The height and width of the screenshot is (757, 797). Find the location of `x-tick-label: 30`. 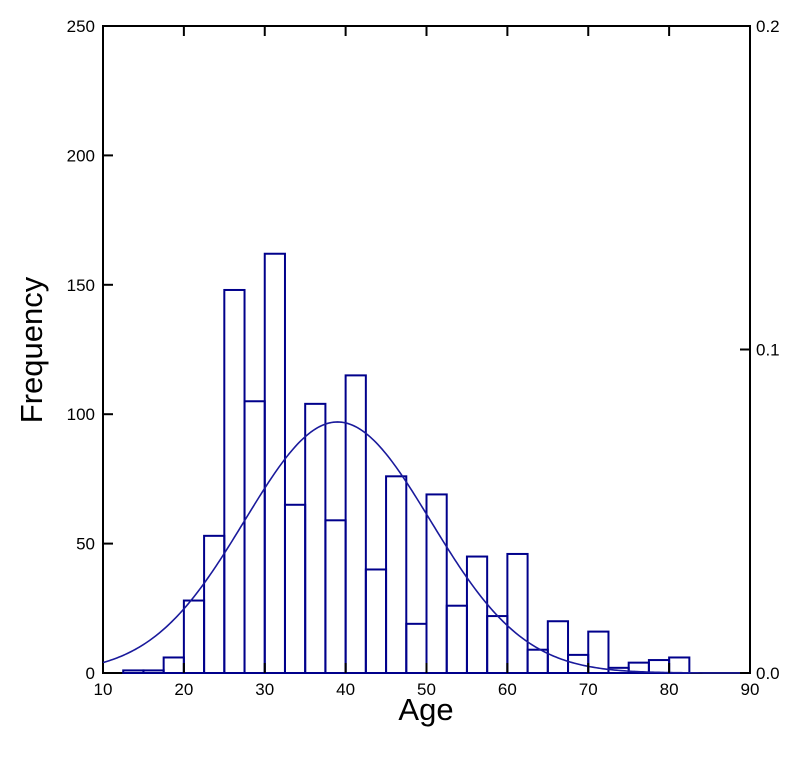

x-tick-label: 30 is located at coordinates (264, 689).